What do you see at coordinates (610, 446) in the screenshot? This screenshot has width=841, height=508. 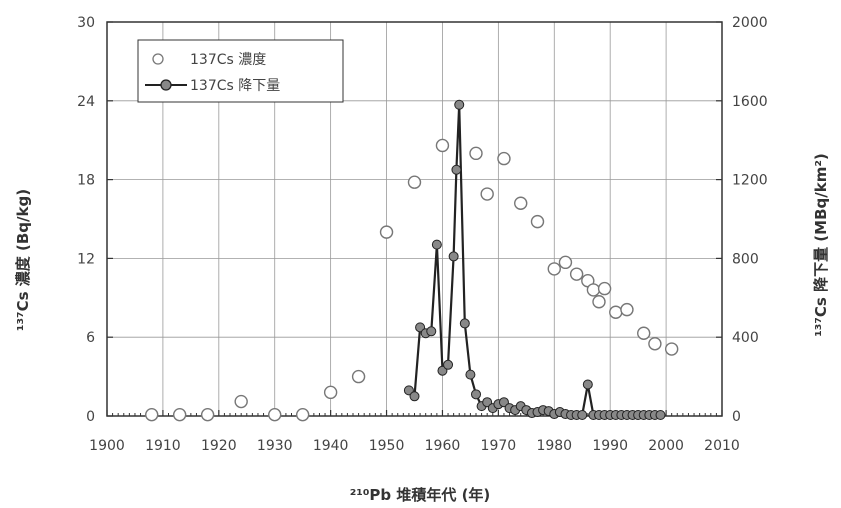 I see `x-tick-label: 1990` at bounding box center [610, 446].